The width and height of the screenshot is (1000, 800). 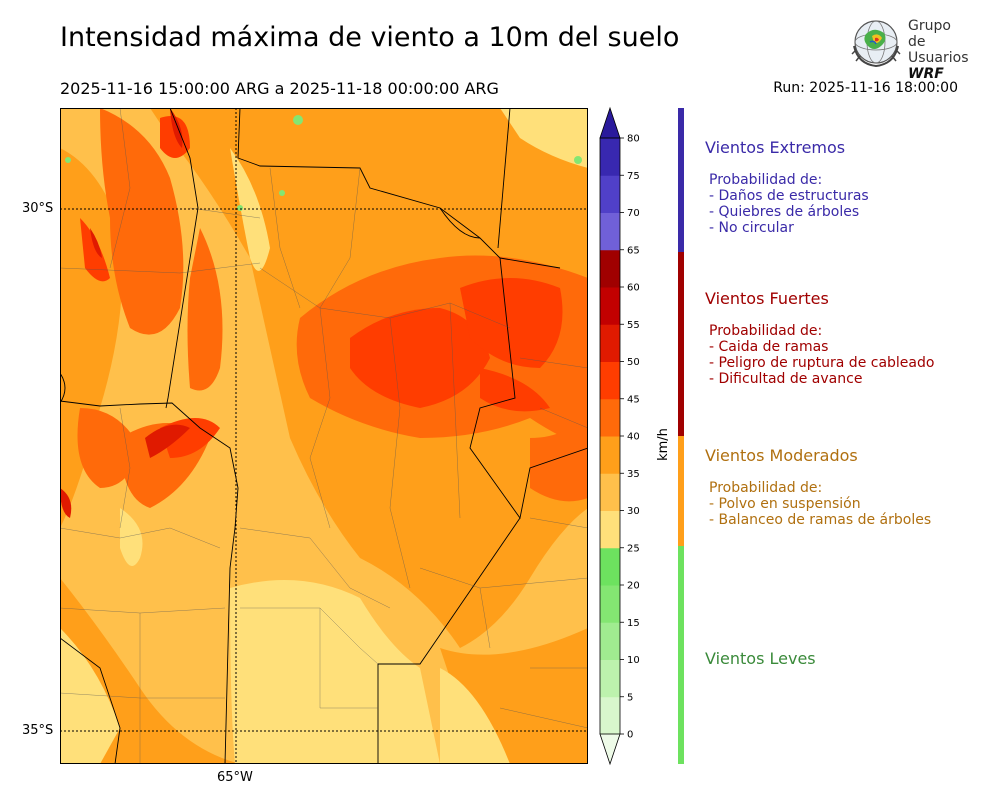 What do you see at coordinates (781, 455) in the screenshot?
I see `category-title-moderados: Vientos Moderados` at bounding box center [781, 455].